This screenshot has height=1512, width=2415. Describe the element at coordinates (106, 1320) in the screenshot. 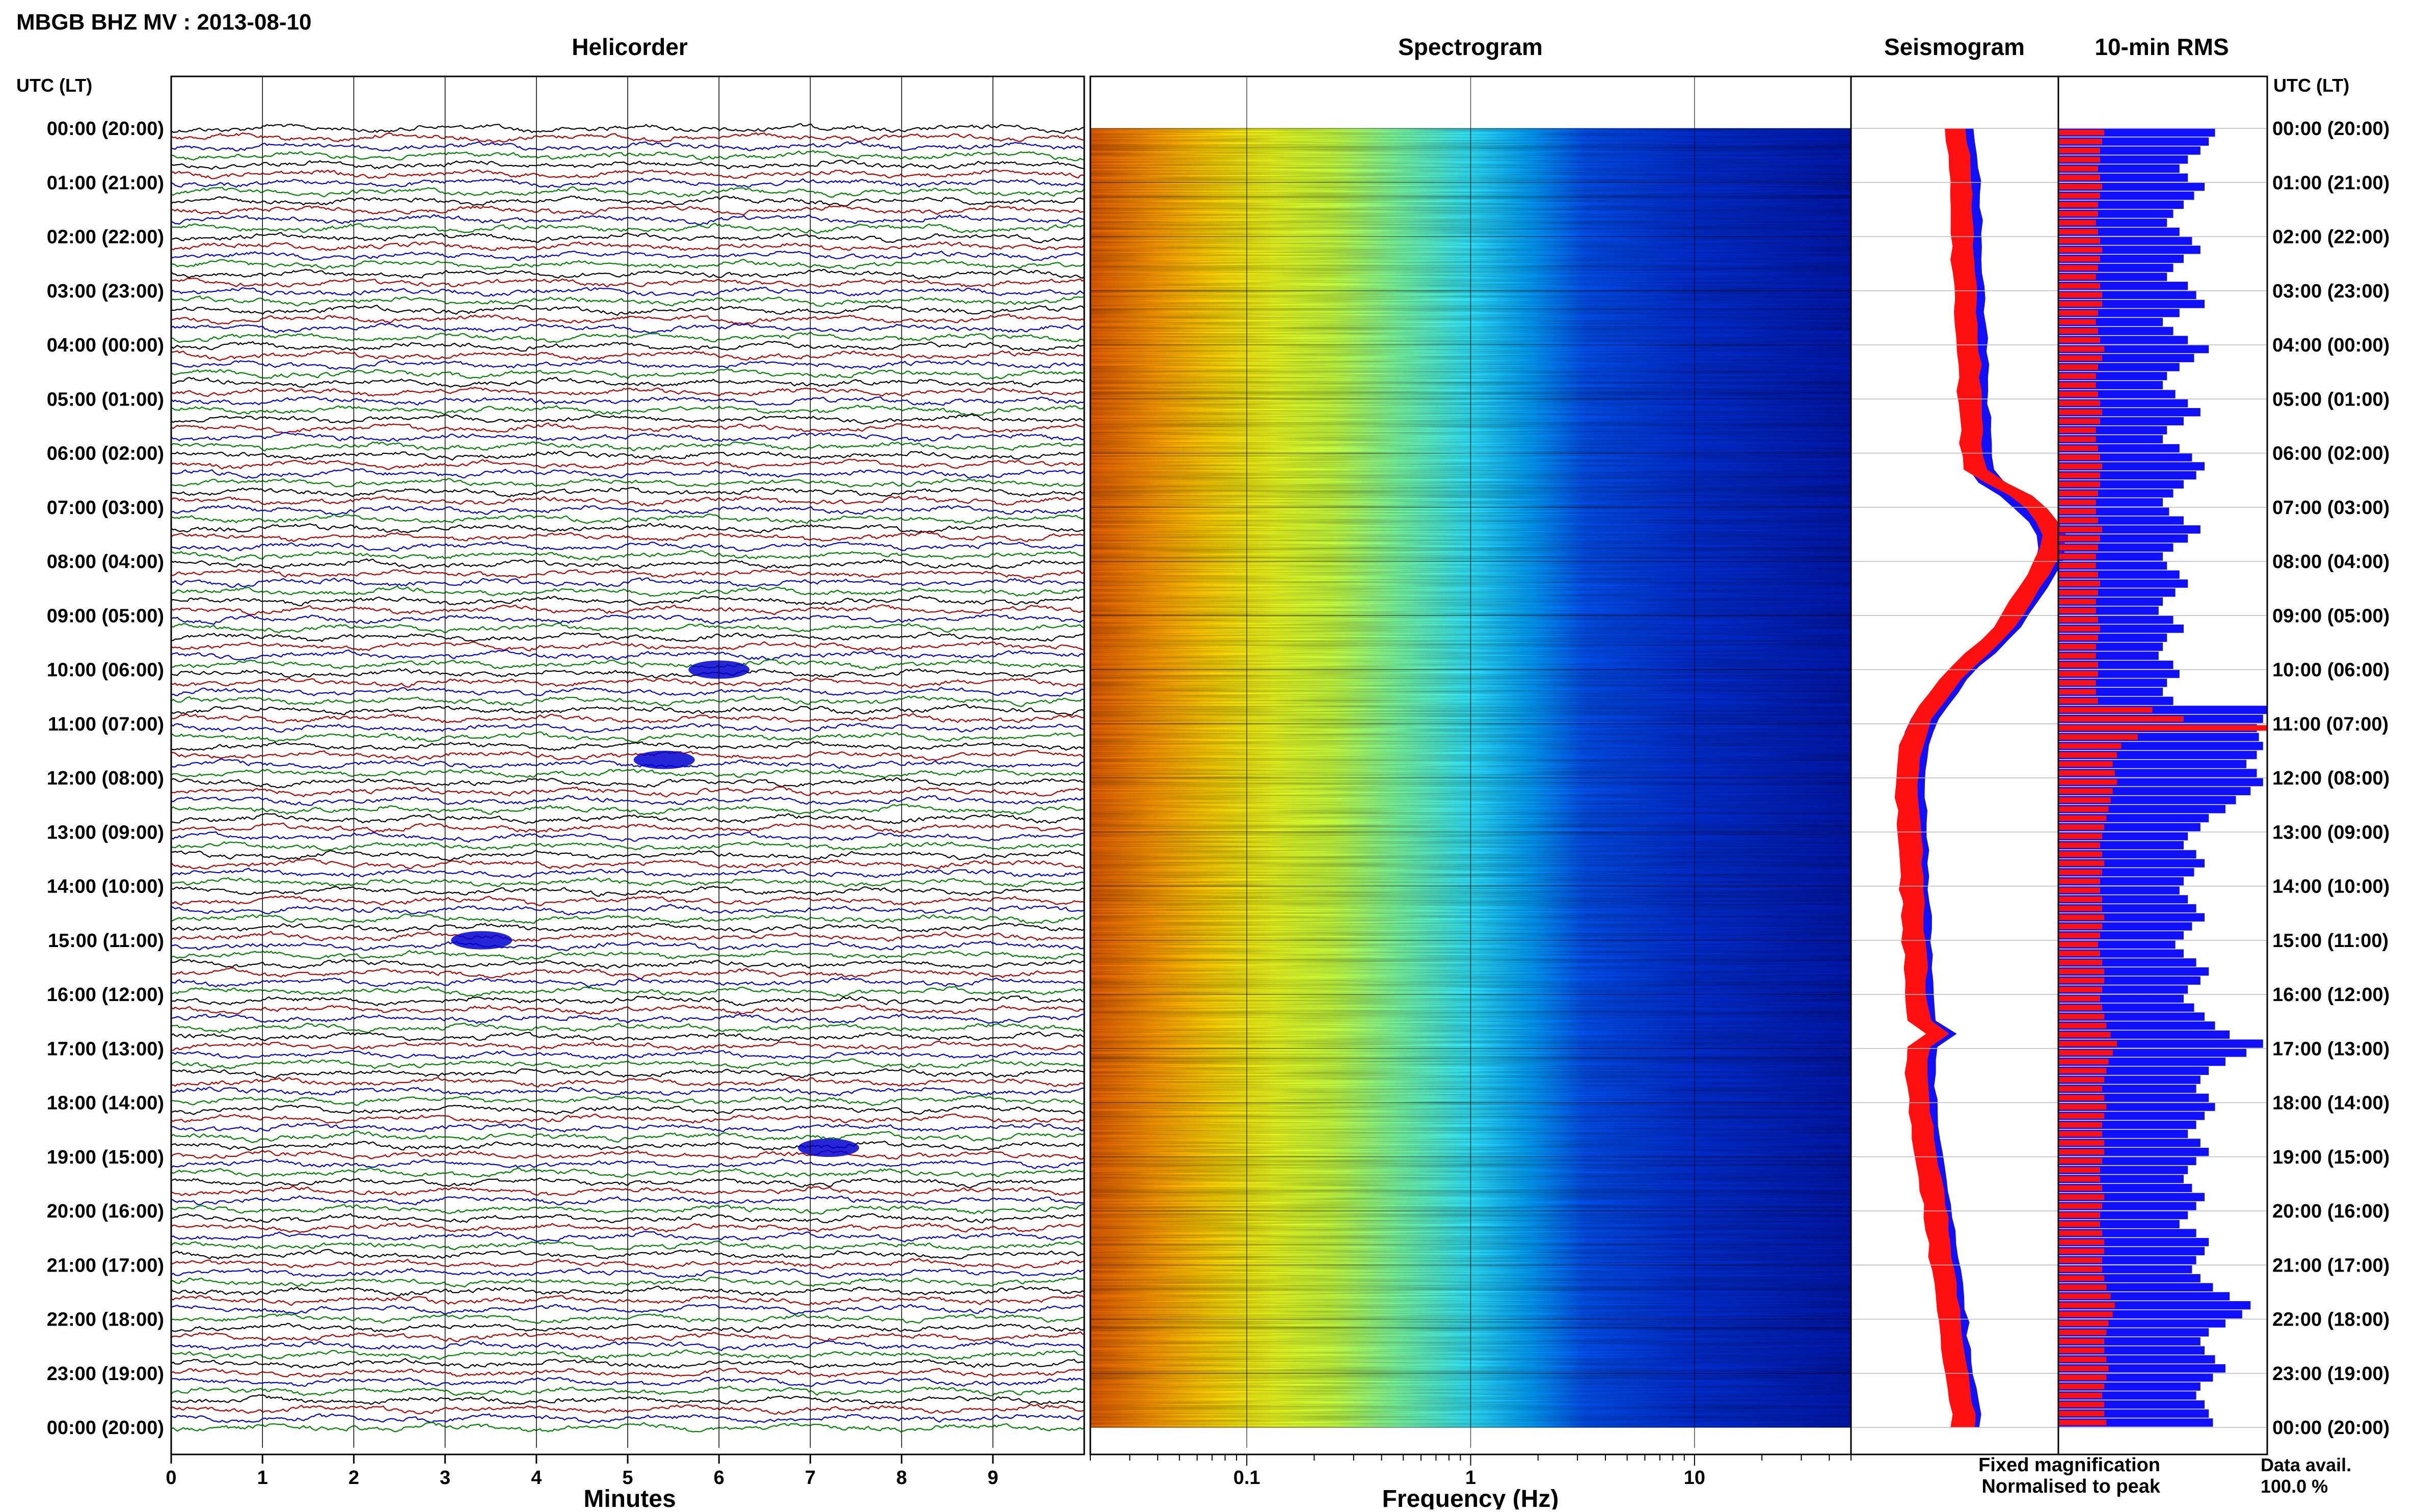

I see `time-row-label-left: 22:00 (18:00)` at that location.